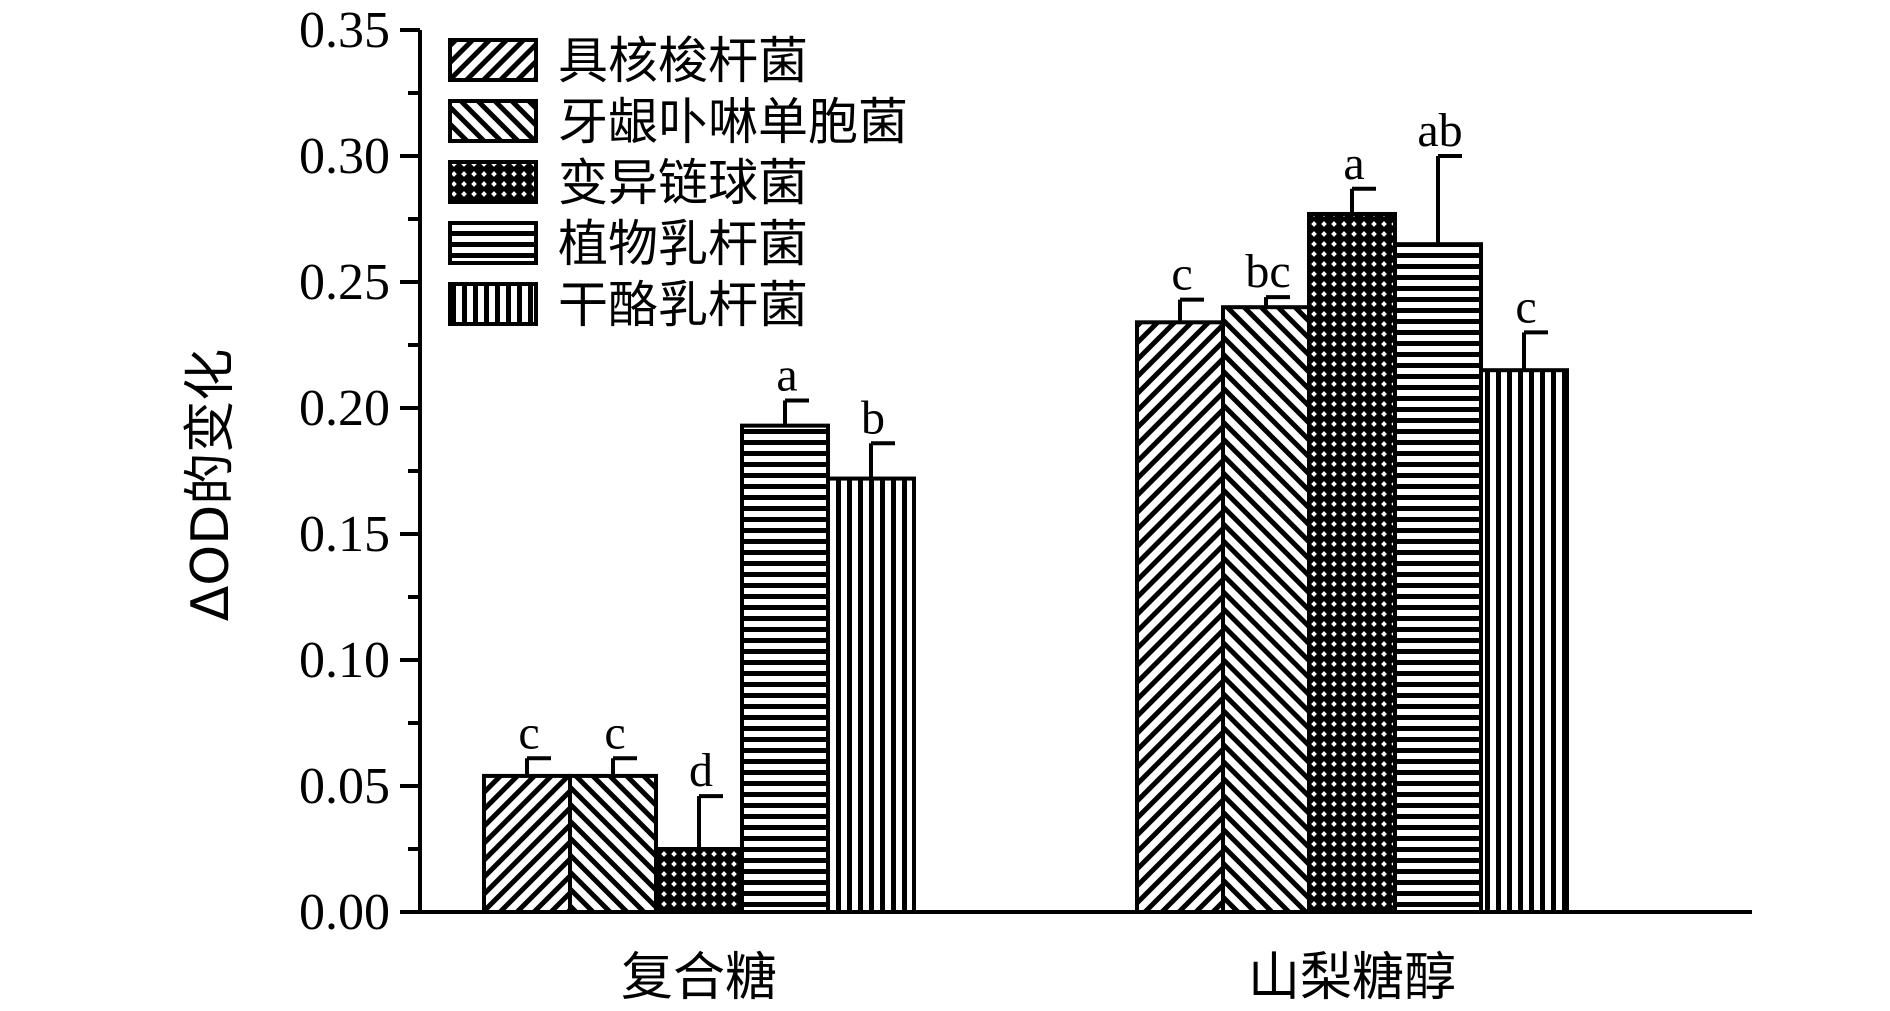 Image resolution: width=1890 pixels, height=1011 pixels. What do you see at coordinates (873, 417) in the screenshot?
I see `significance-label: b` at bounding box center [873, 417].